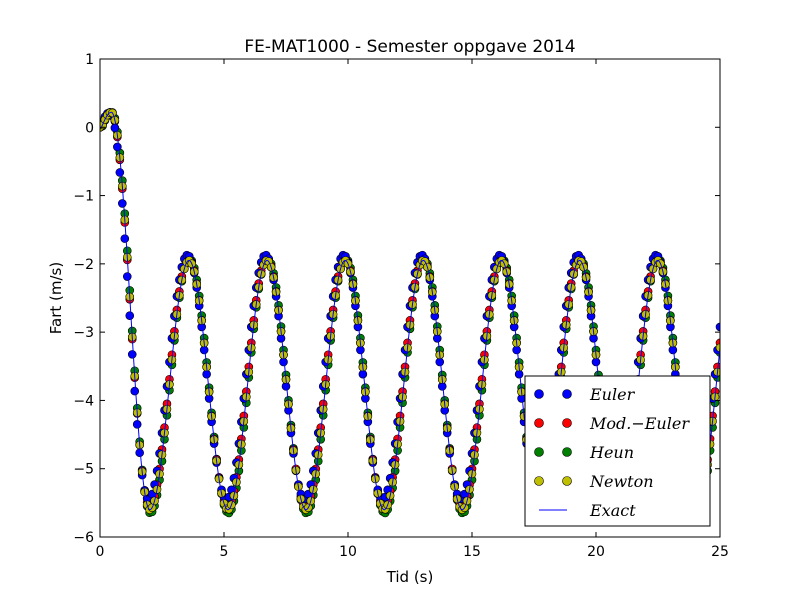 The height and width of the screenshot is (597, 800). Describe the element at coordinates (83, 333) in the screenshot. I see `y-tick-label: −3` at that location.